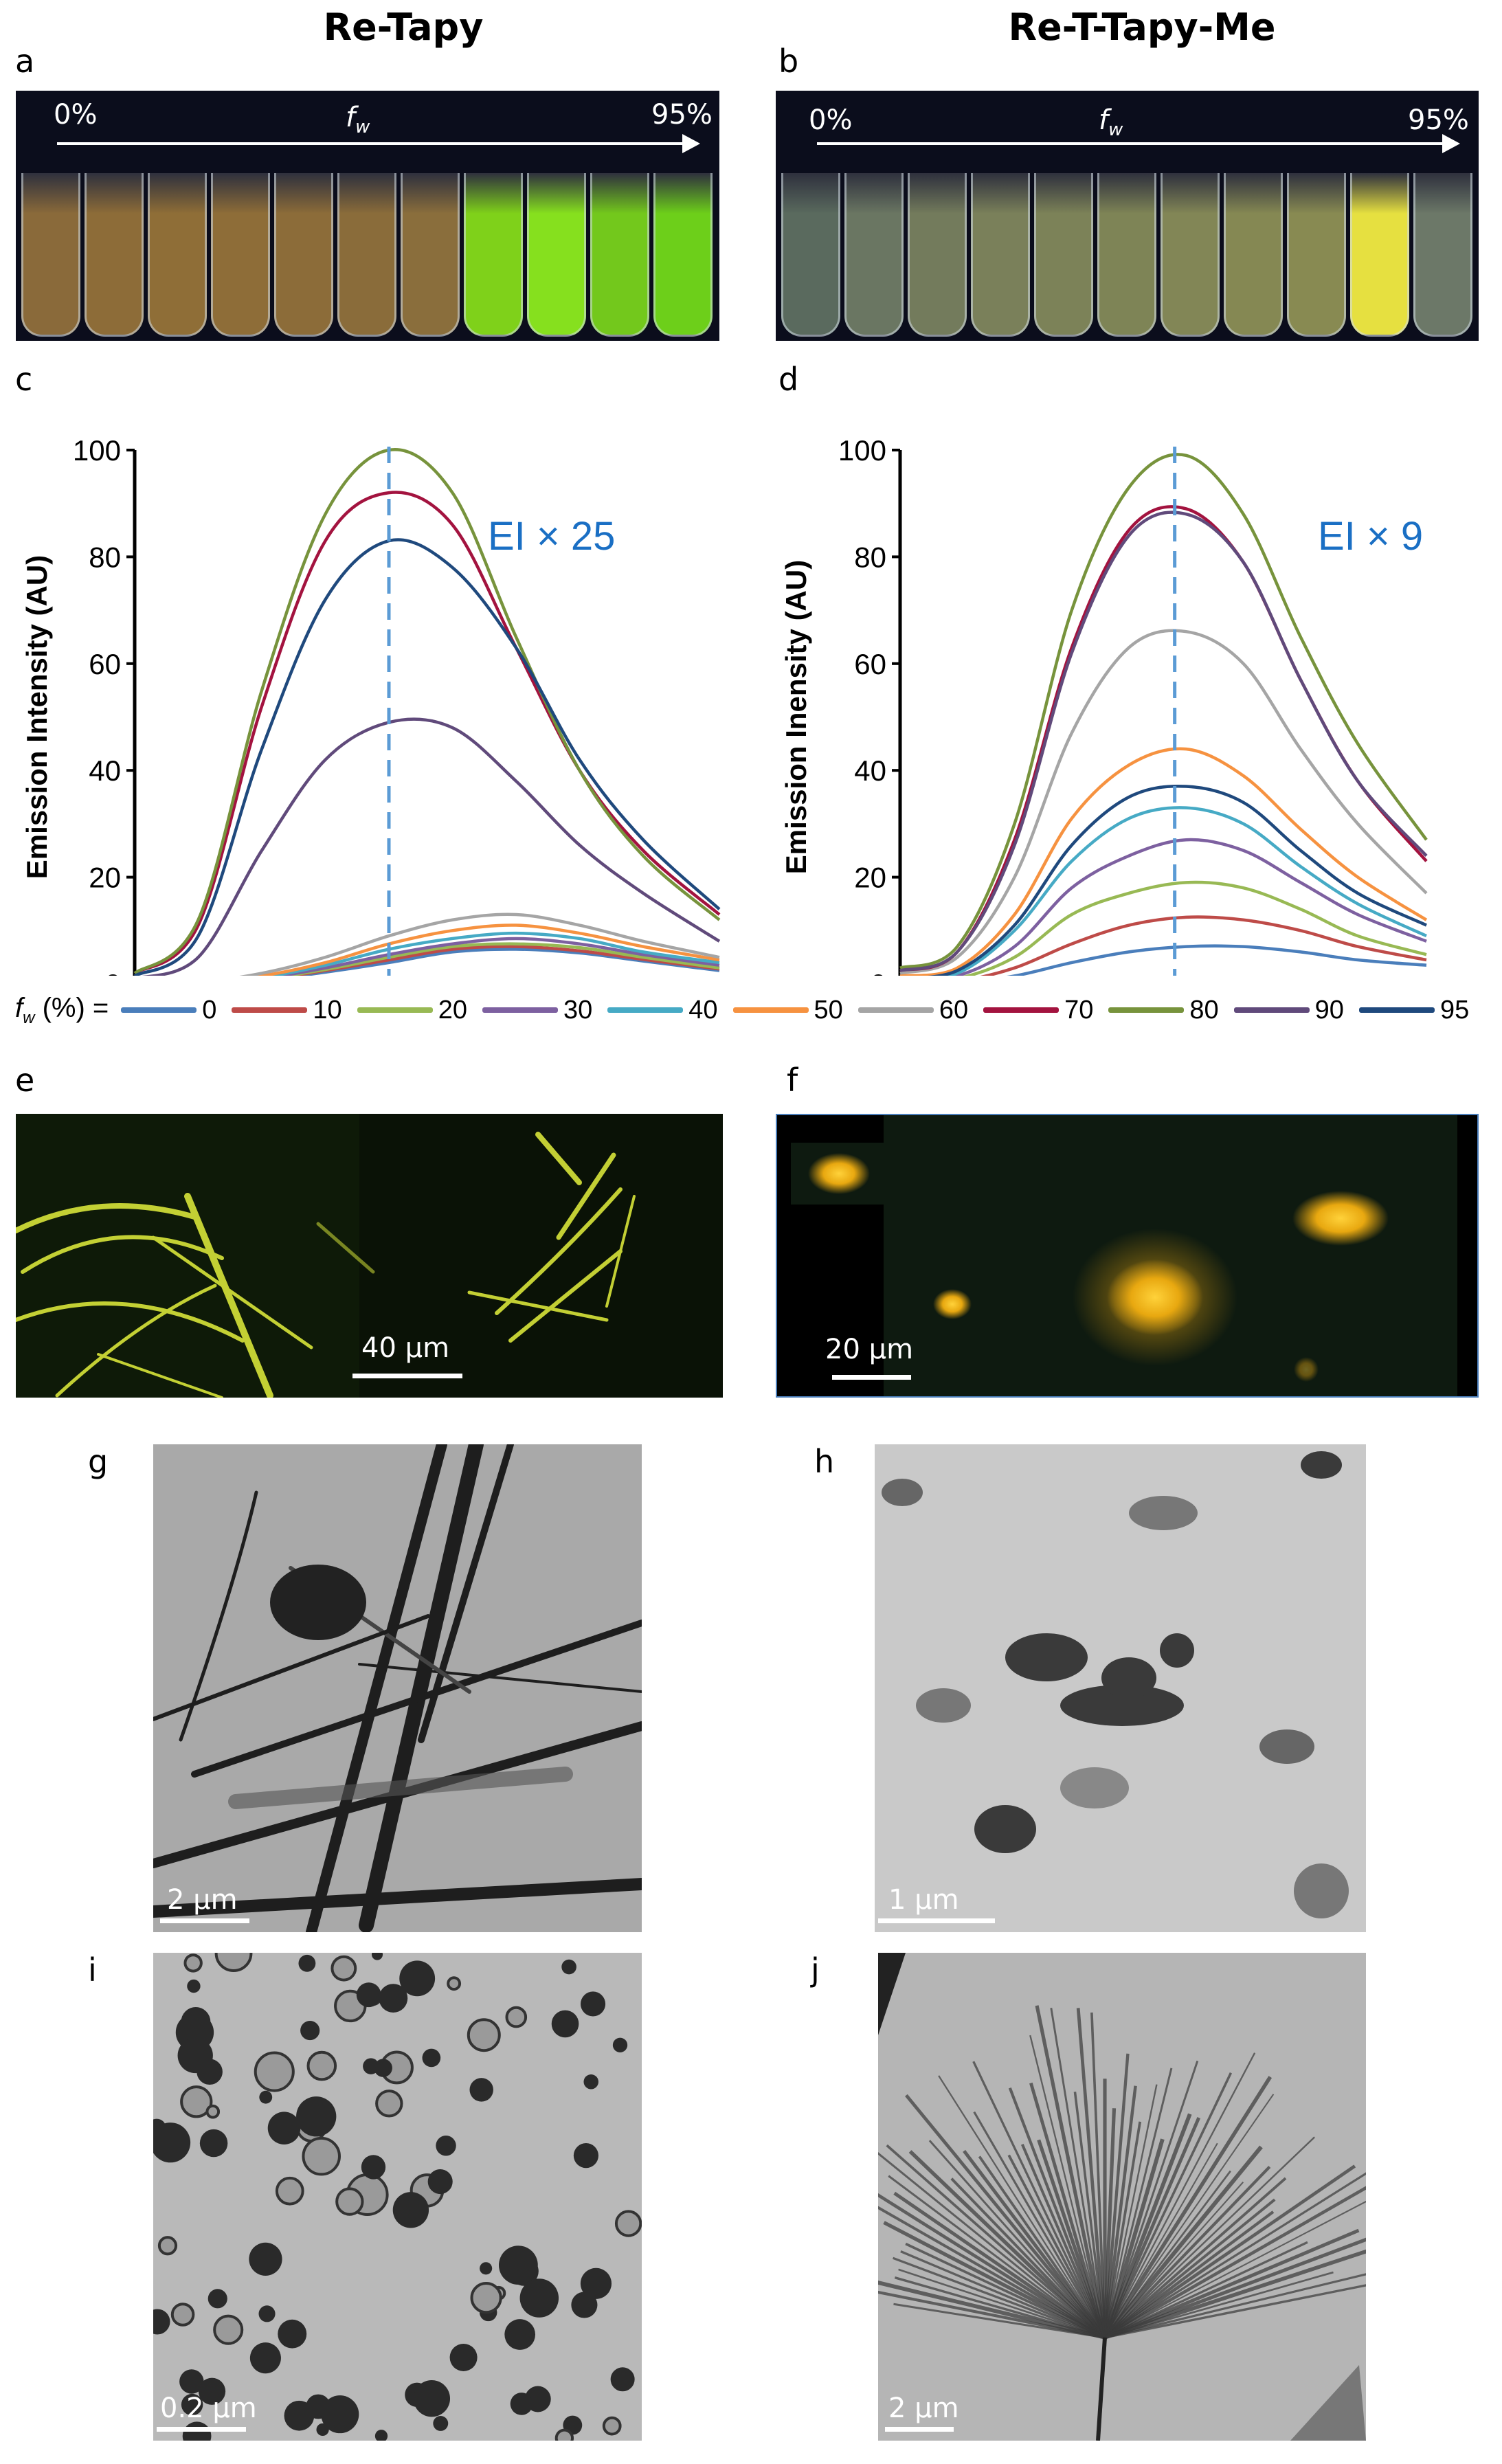 The width and height of the screenshot is (1502, 2464). What do you see at coordinates (351, 117) in the screenshot?
I see `fw-symbol: f` at bounding box center [351, 117].